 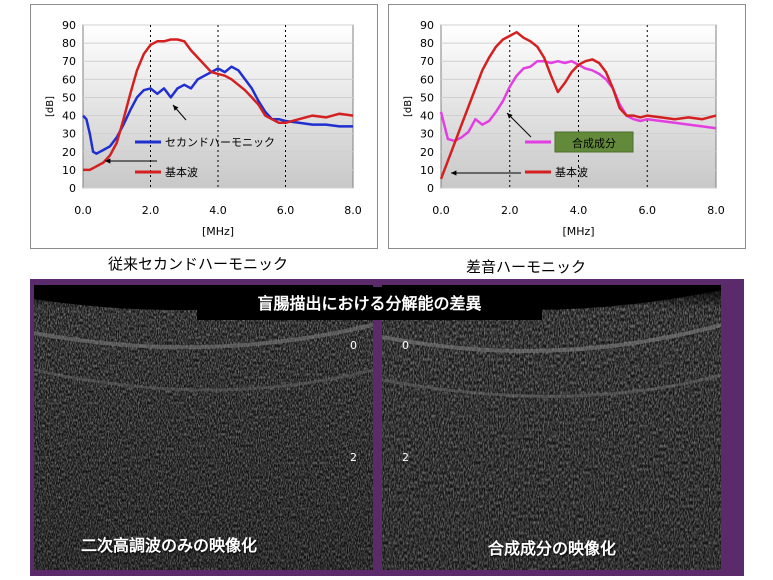 What do you see at coordinates (198, 264) in the screenshot?
I see `chart-left-caption: 従来セカンドハーモニック` at bounding box center [198, 264].